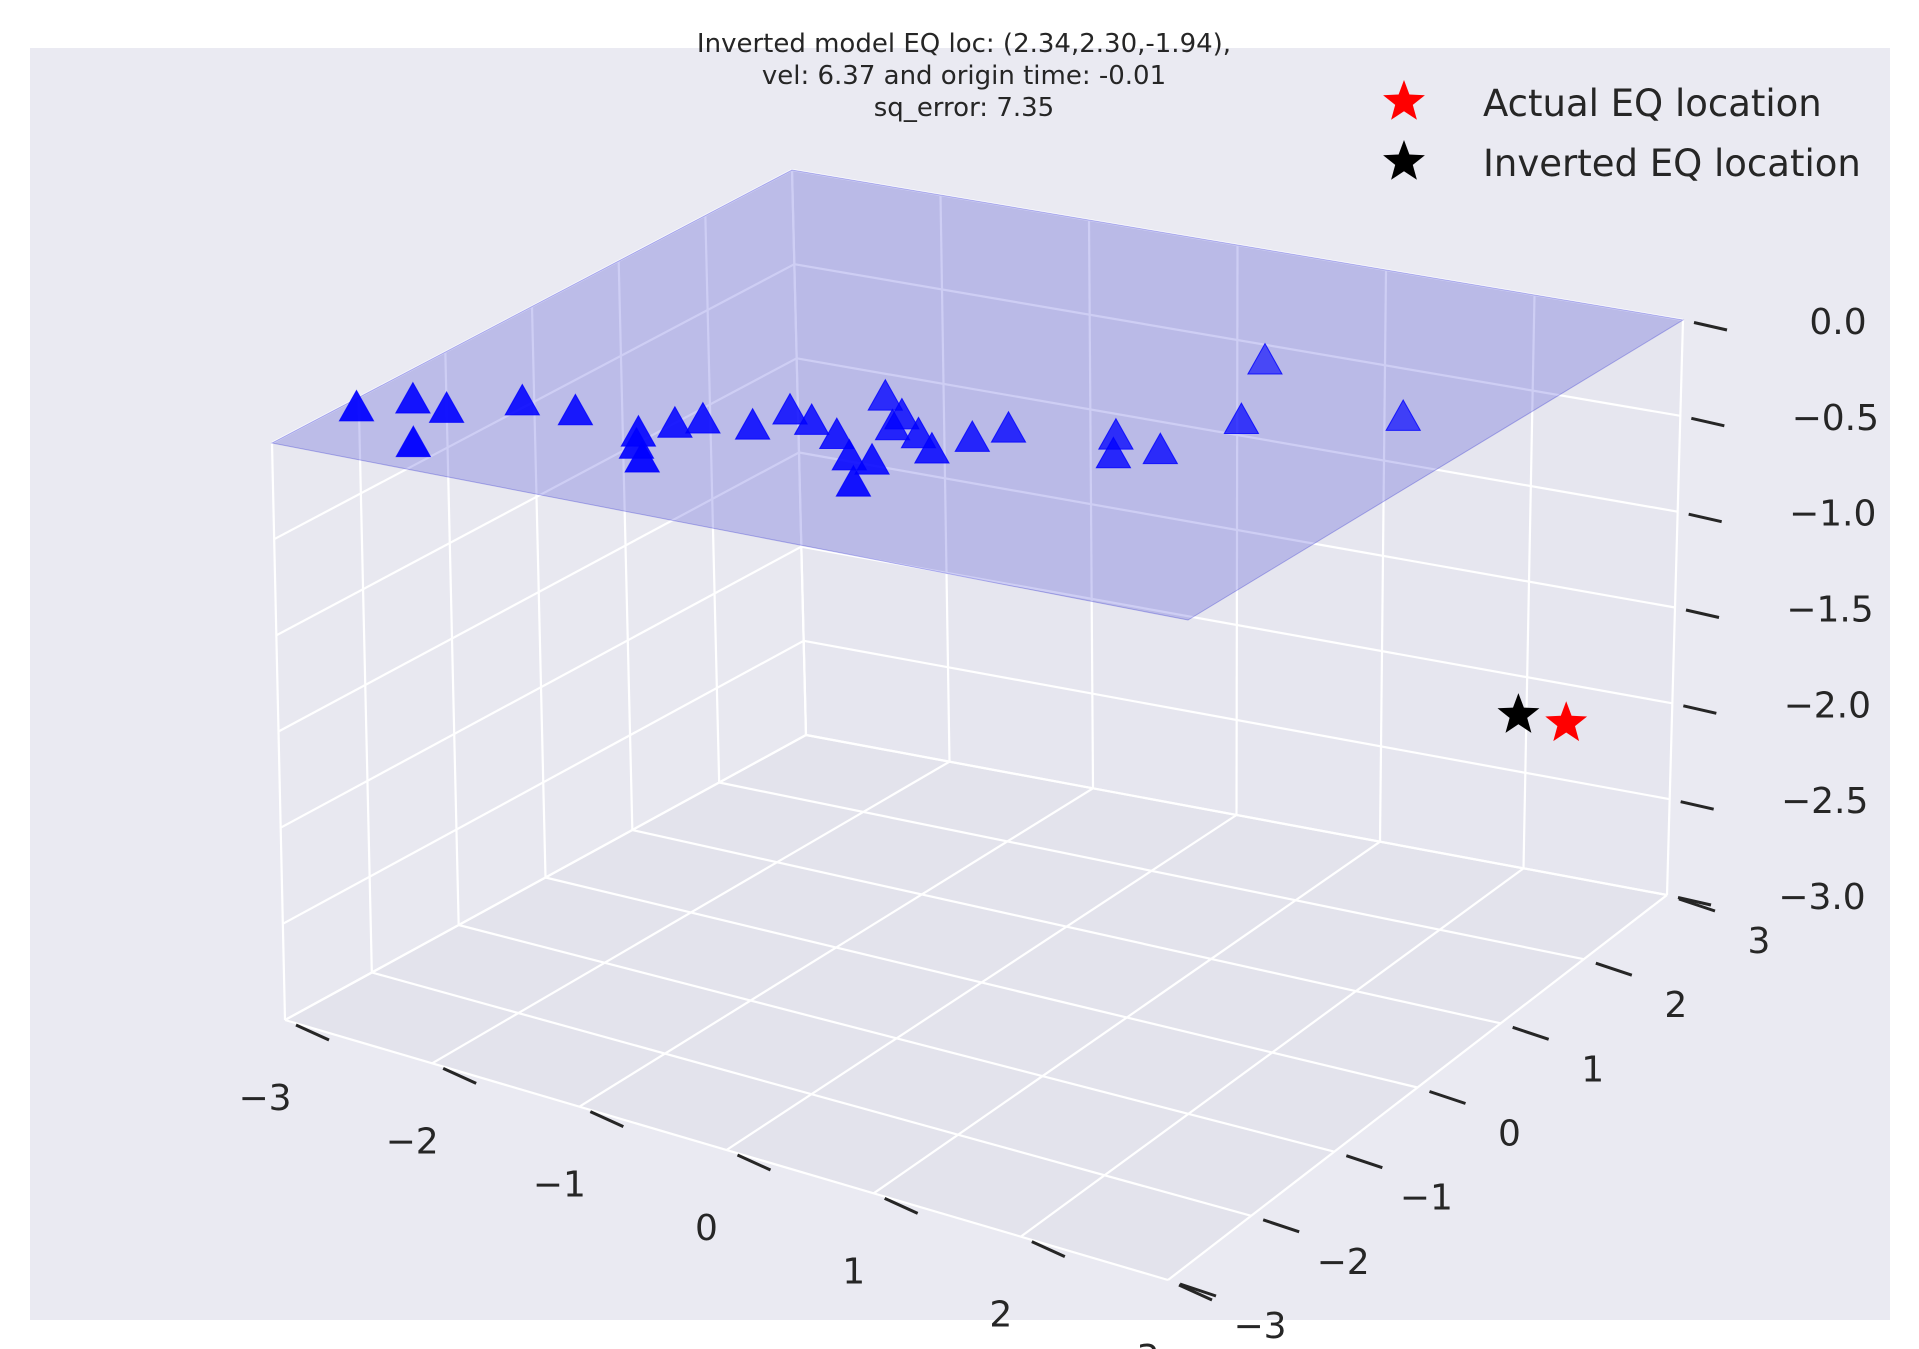  I want to click on y-tick-label: 0, so click(1509, 1134).